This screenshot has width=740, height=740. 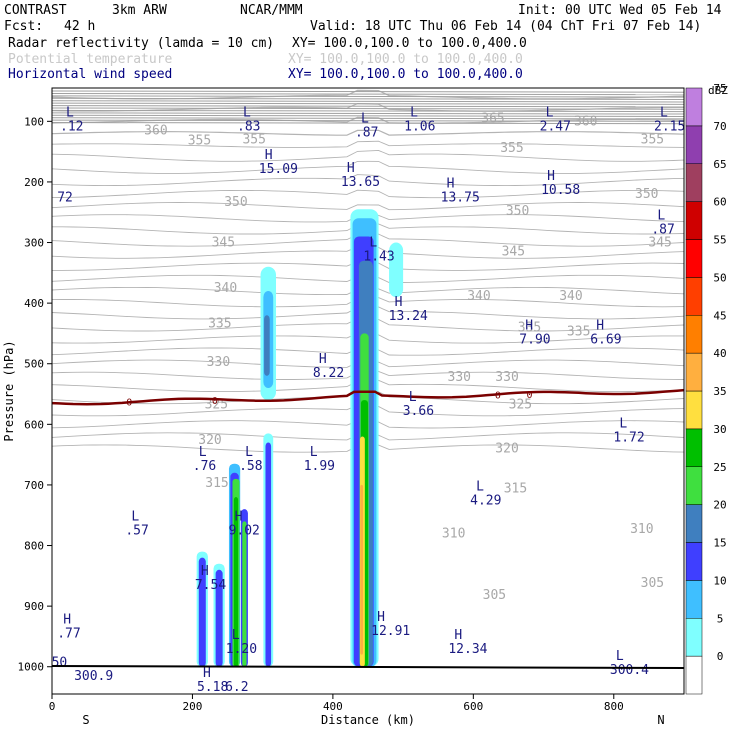 What do you see at coordinates (720, 656) in the screenshot?
I see `colorbar-label: 0` at bounding box center [720, 656].